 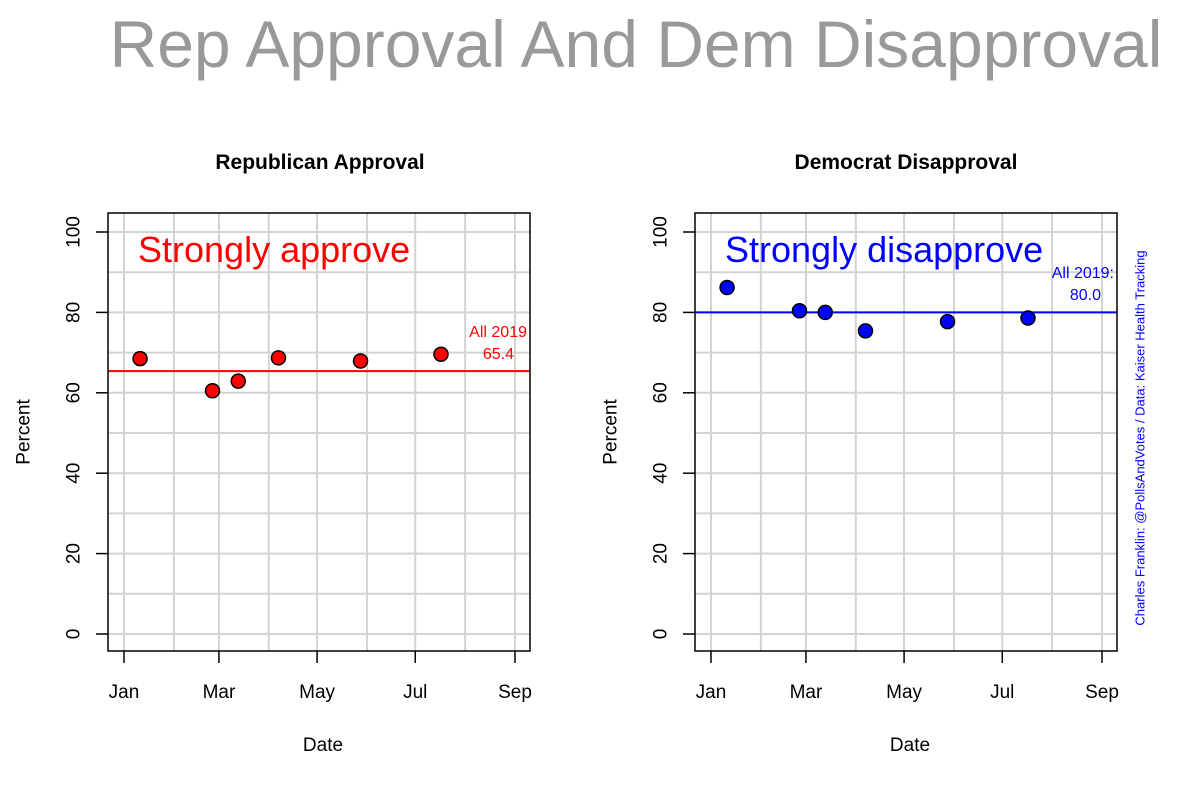 I want to click on series-annotation: Strongly disapprove, so click(x=884, y=249).